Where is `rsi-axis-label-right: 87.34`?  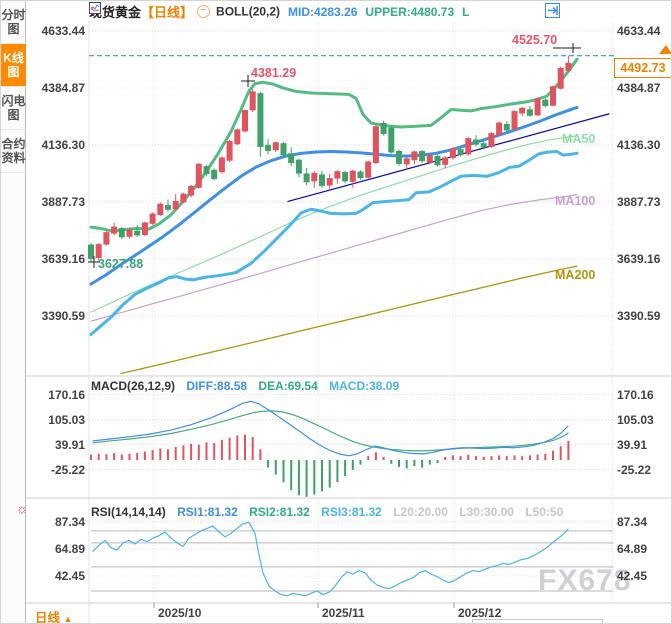 rsi-axis-label-right: 87.34 is located at coordinates (632, 522).